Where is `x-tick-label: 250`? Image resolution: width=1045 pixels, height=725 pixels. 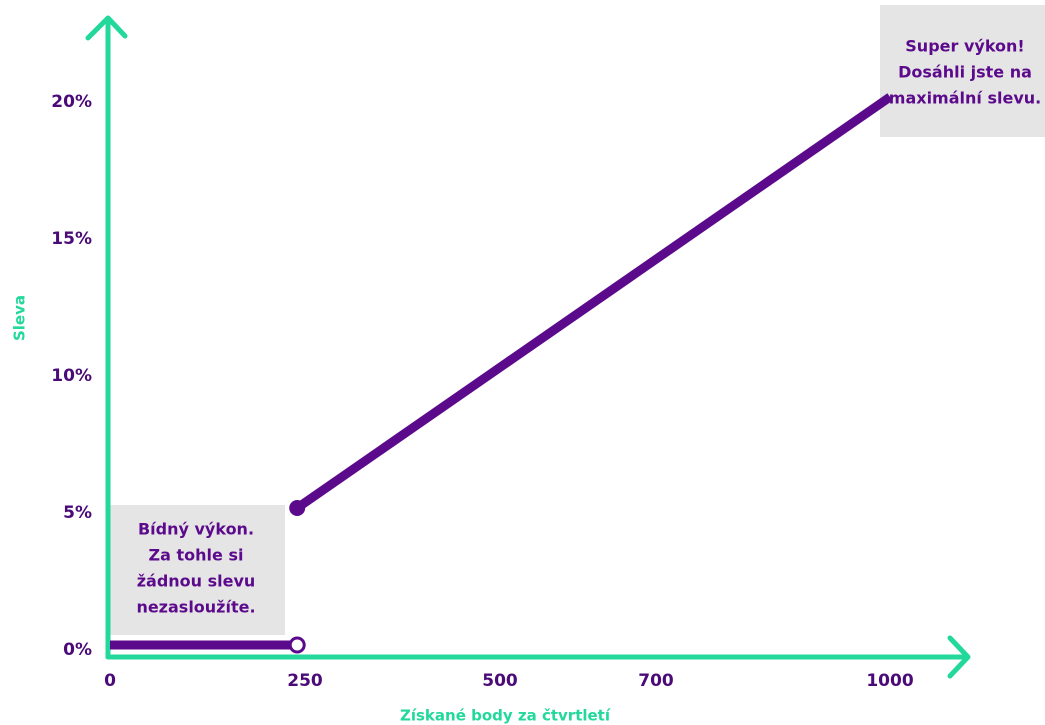
x-tick-label: 250 is located at coordinates (305, 681).